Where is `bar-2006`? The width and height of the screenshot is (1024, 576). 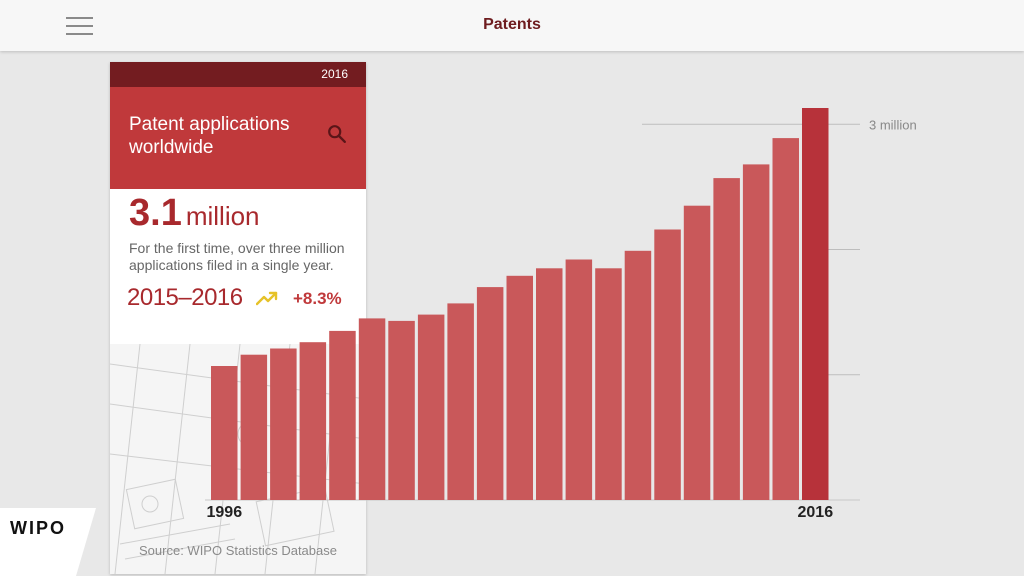
bar-2006 is located at coordinates (520, 387).